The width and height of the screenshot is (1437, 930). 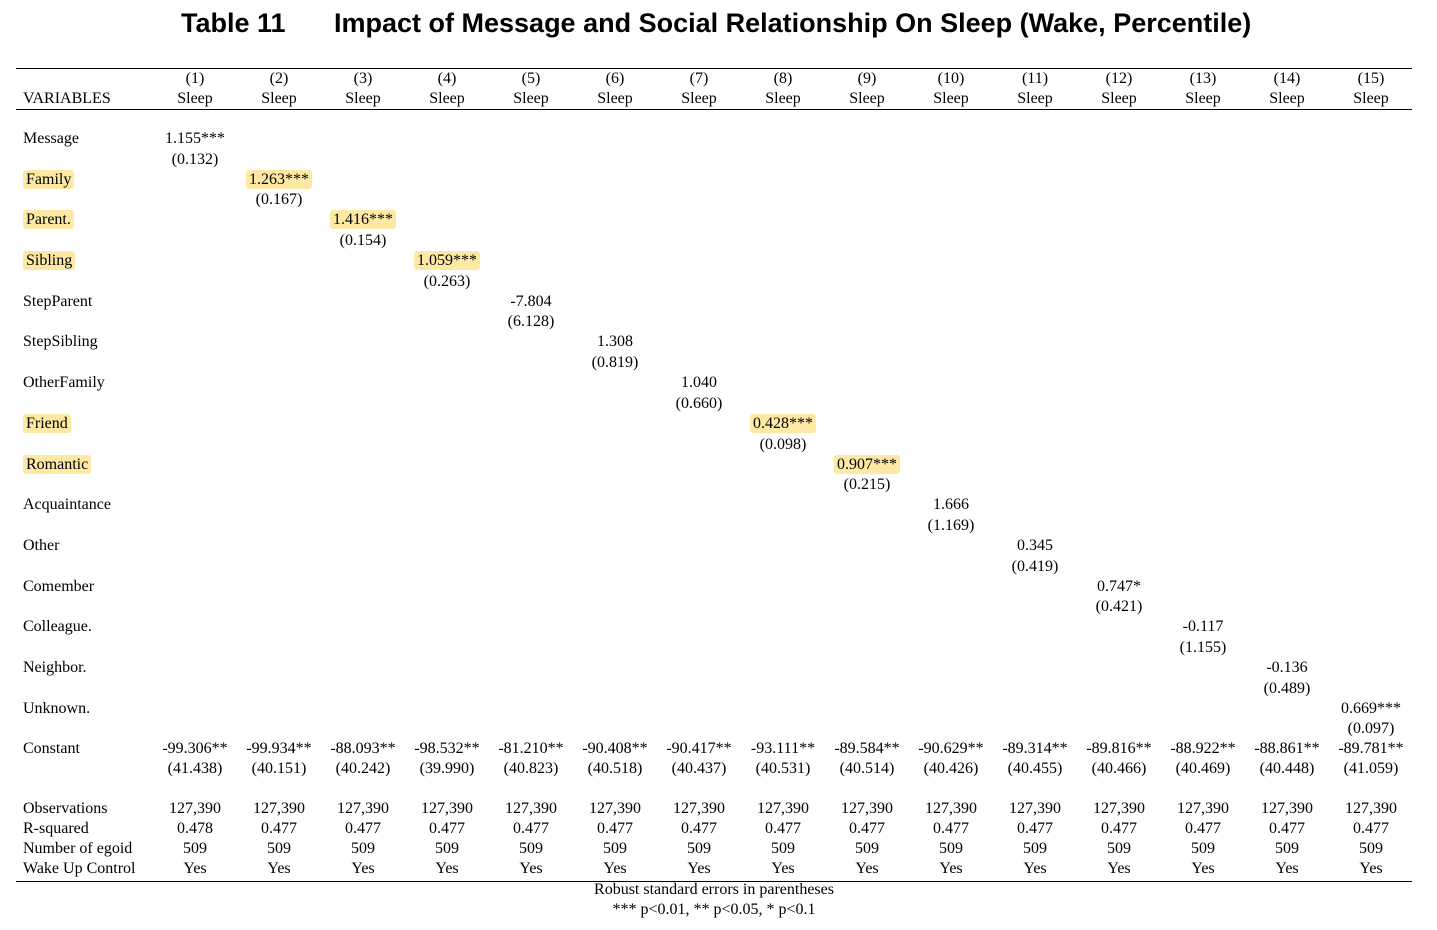 What do you see at coordinates (714, 179) in the screenshot?
I see `variable-row: Family 1.263***` at bounding box center [714, 179].